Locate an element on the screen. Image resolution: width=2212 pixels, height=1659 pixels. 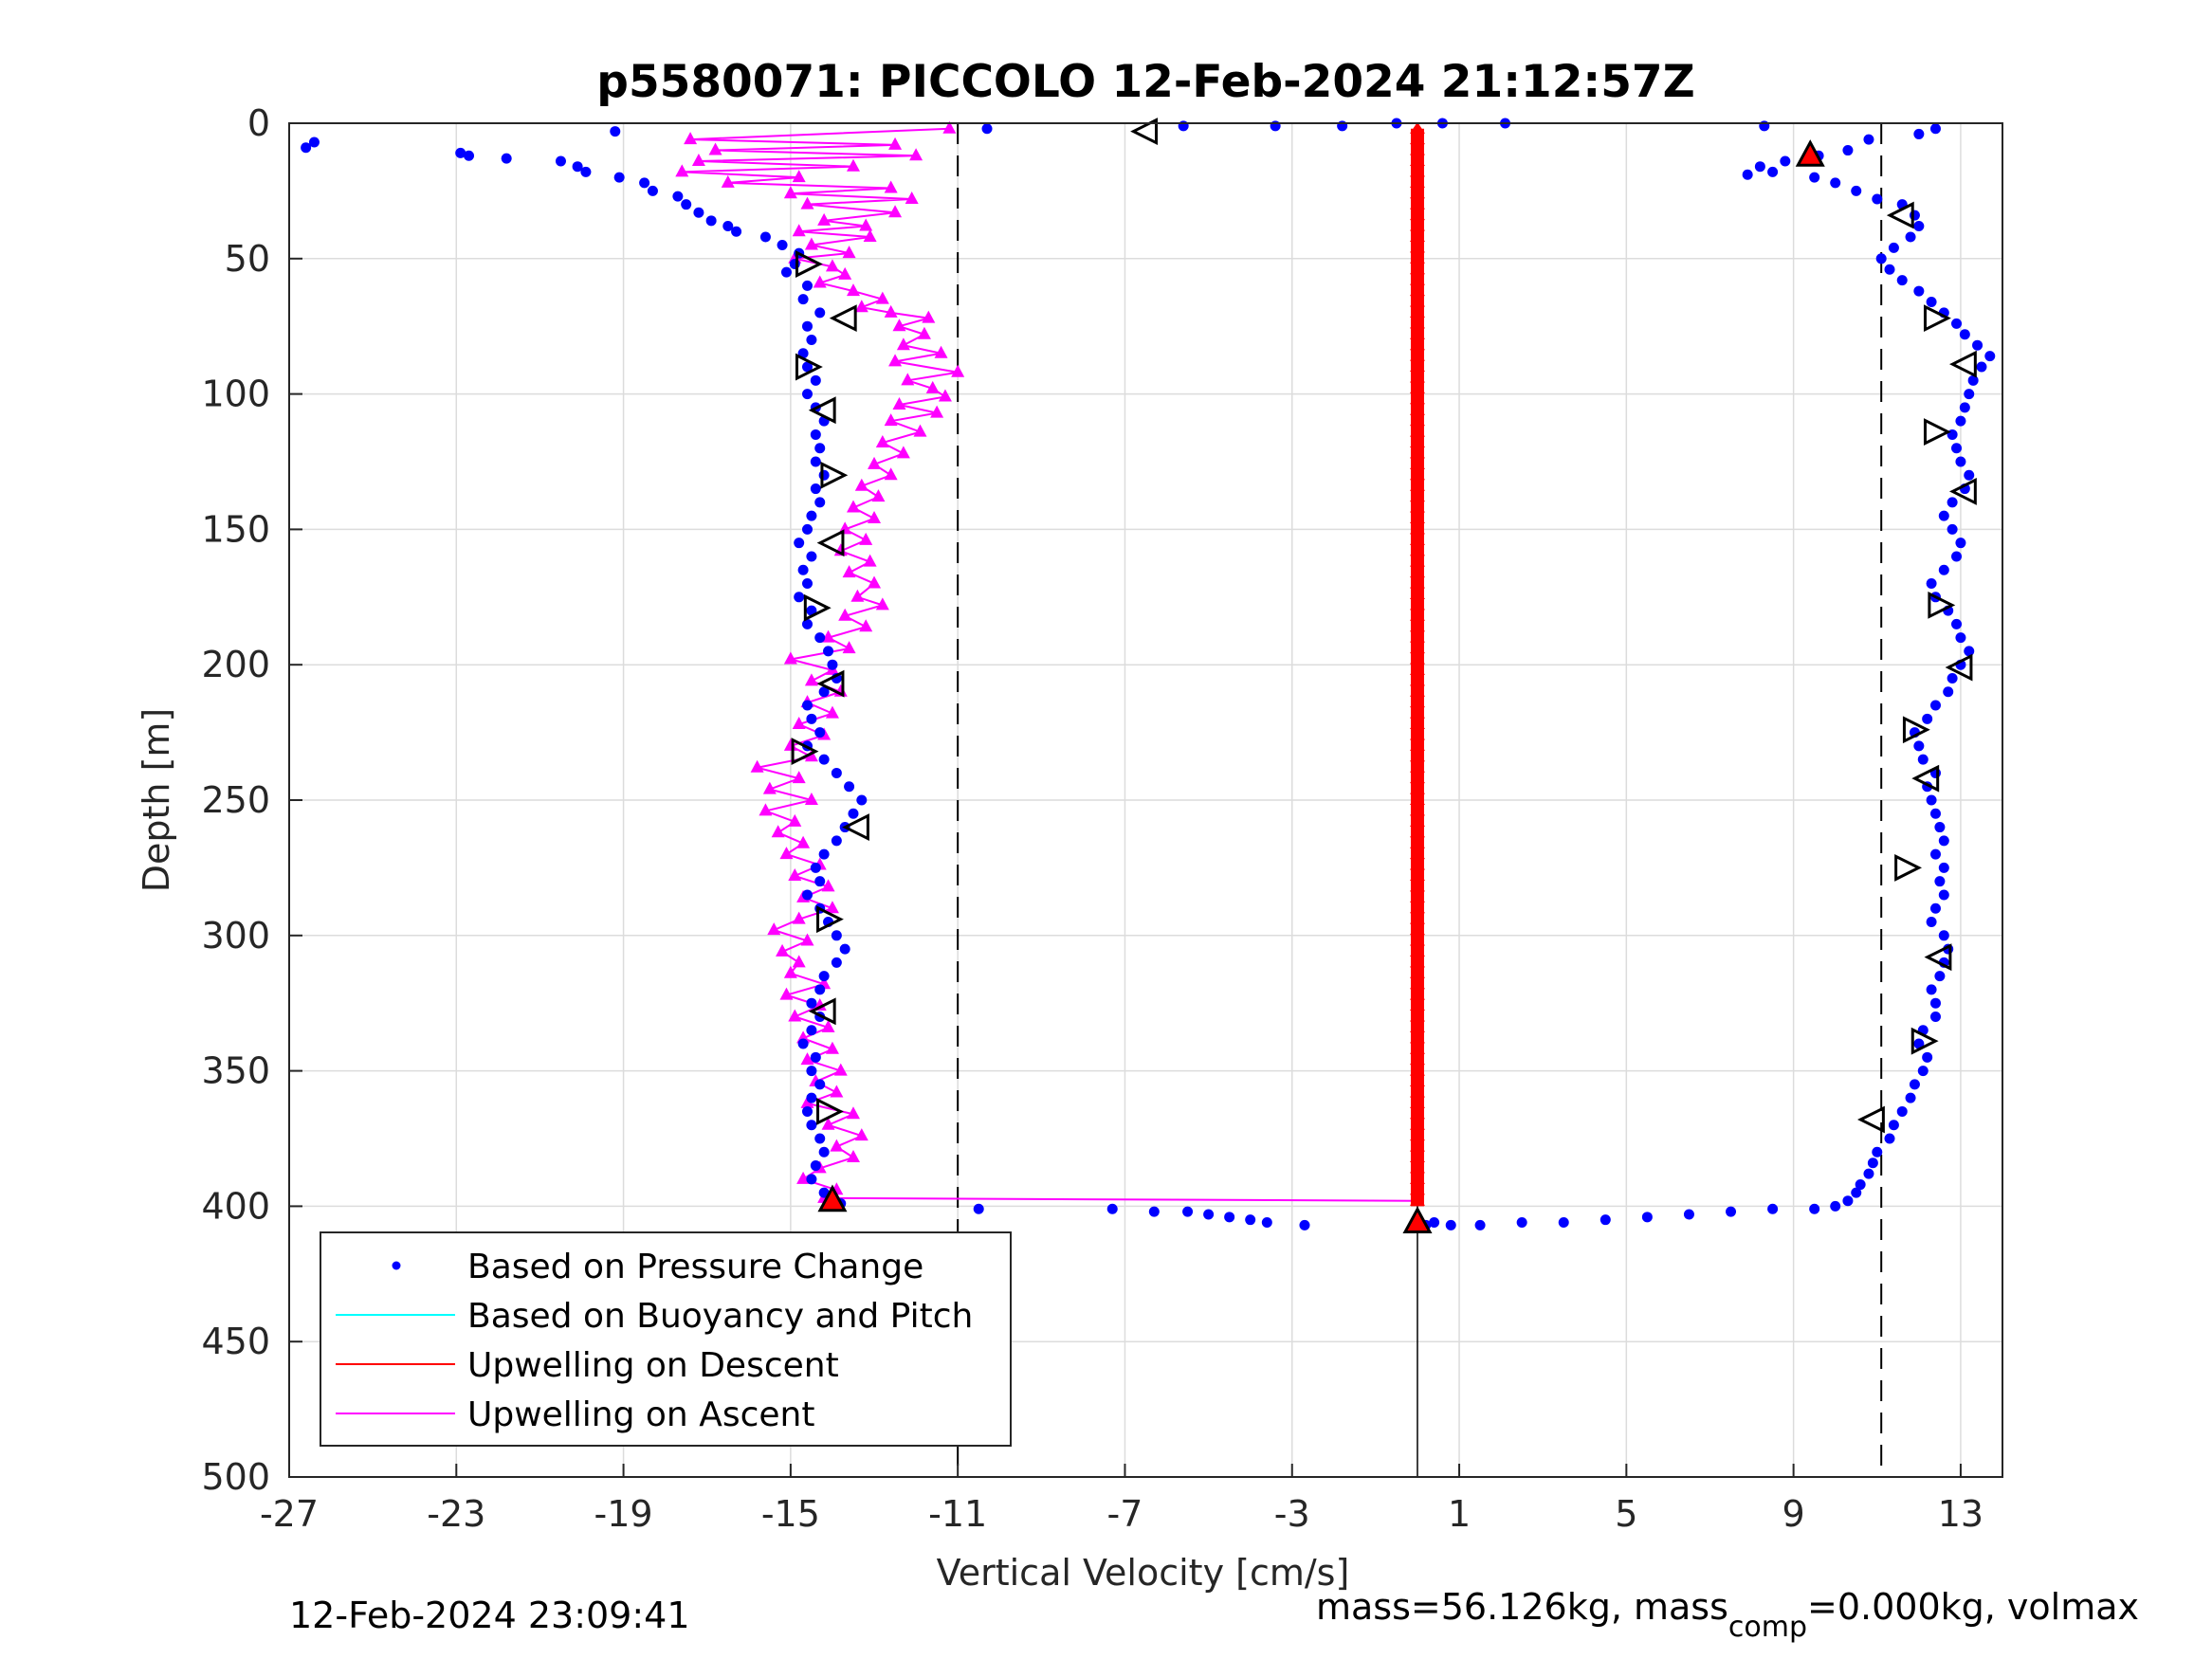
x-tick-label: -7 is located at coordinates (1125, 1514).